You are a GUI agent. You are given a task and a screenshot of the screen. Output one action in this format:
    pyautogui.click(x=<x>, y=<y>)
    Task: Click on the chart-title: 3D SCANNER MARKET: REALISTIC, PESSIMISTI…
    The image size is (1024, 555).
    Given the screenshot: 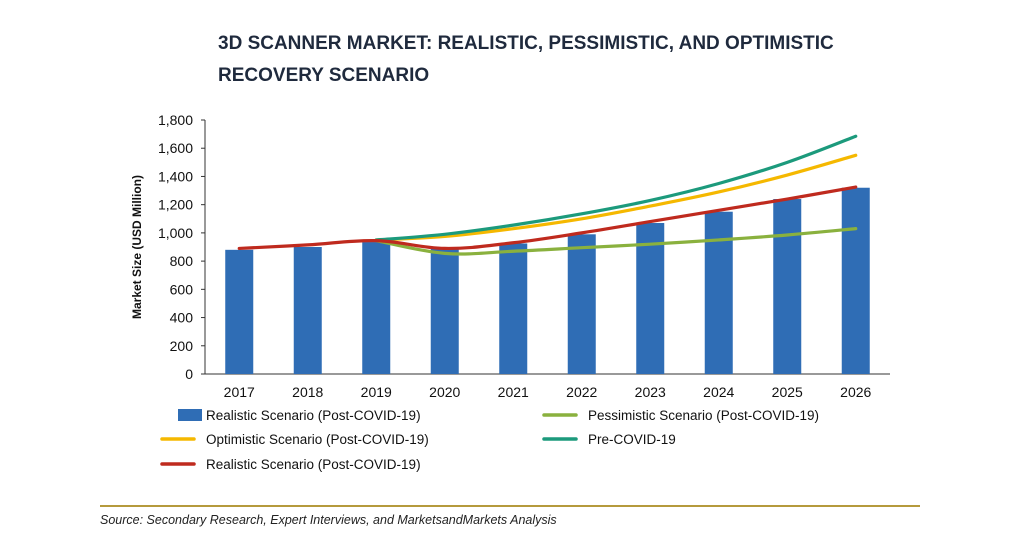 What is the action you would take?
    pyautogui.click(x=526, y=59)
    